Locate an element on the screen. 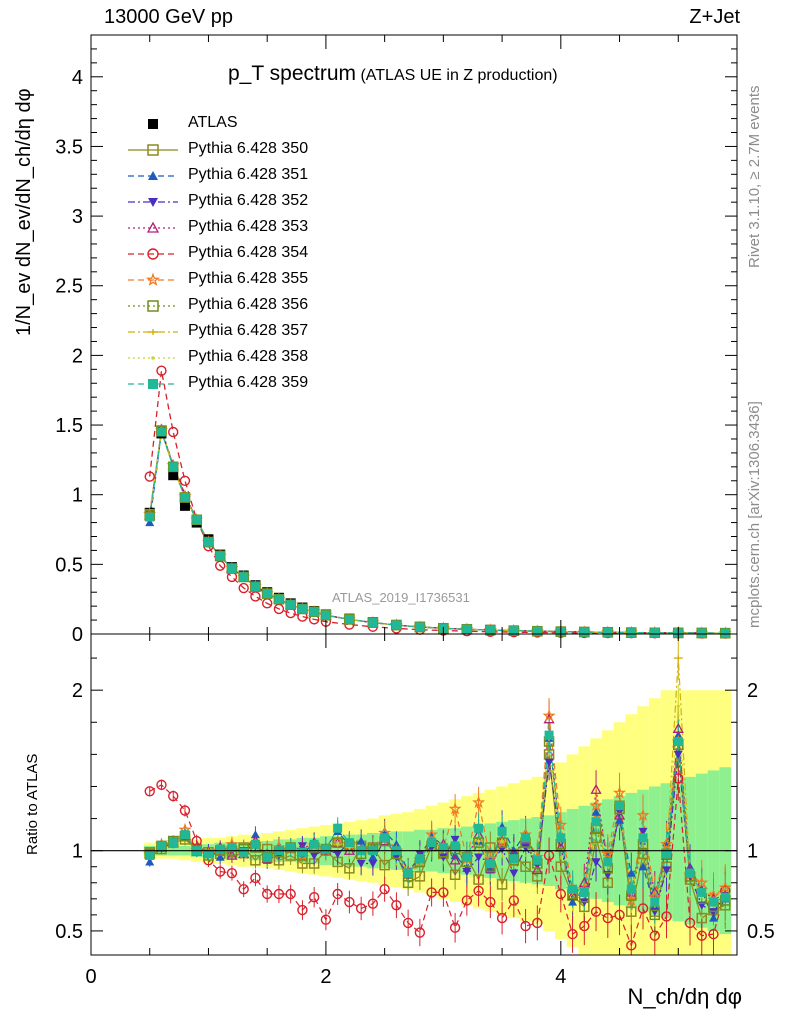 The width and height of the screenshot is (786, 1024). ratio-y-tick-label: 1 is located at coordinates (77, 852).